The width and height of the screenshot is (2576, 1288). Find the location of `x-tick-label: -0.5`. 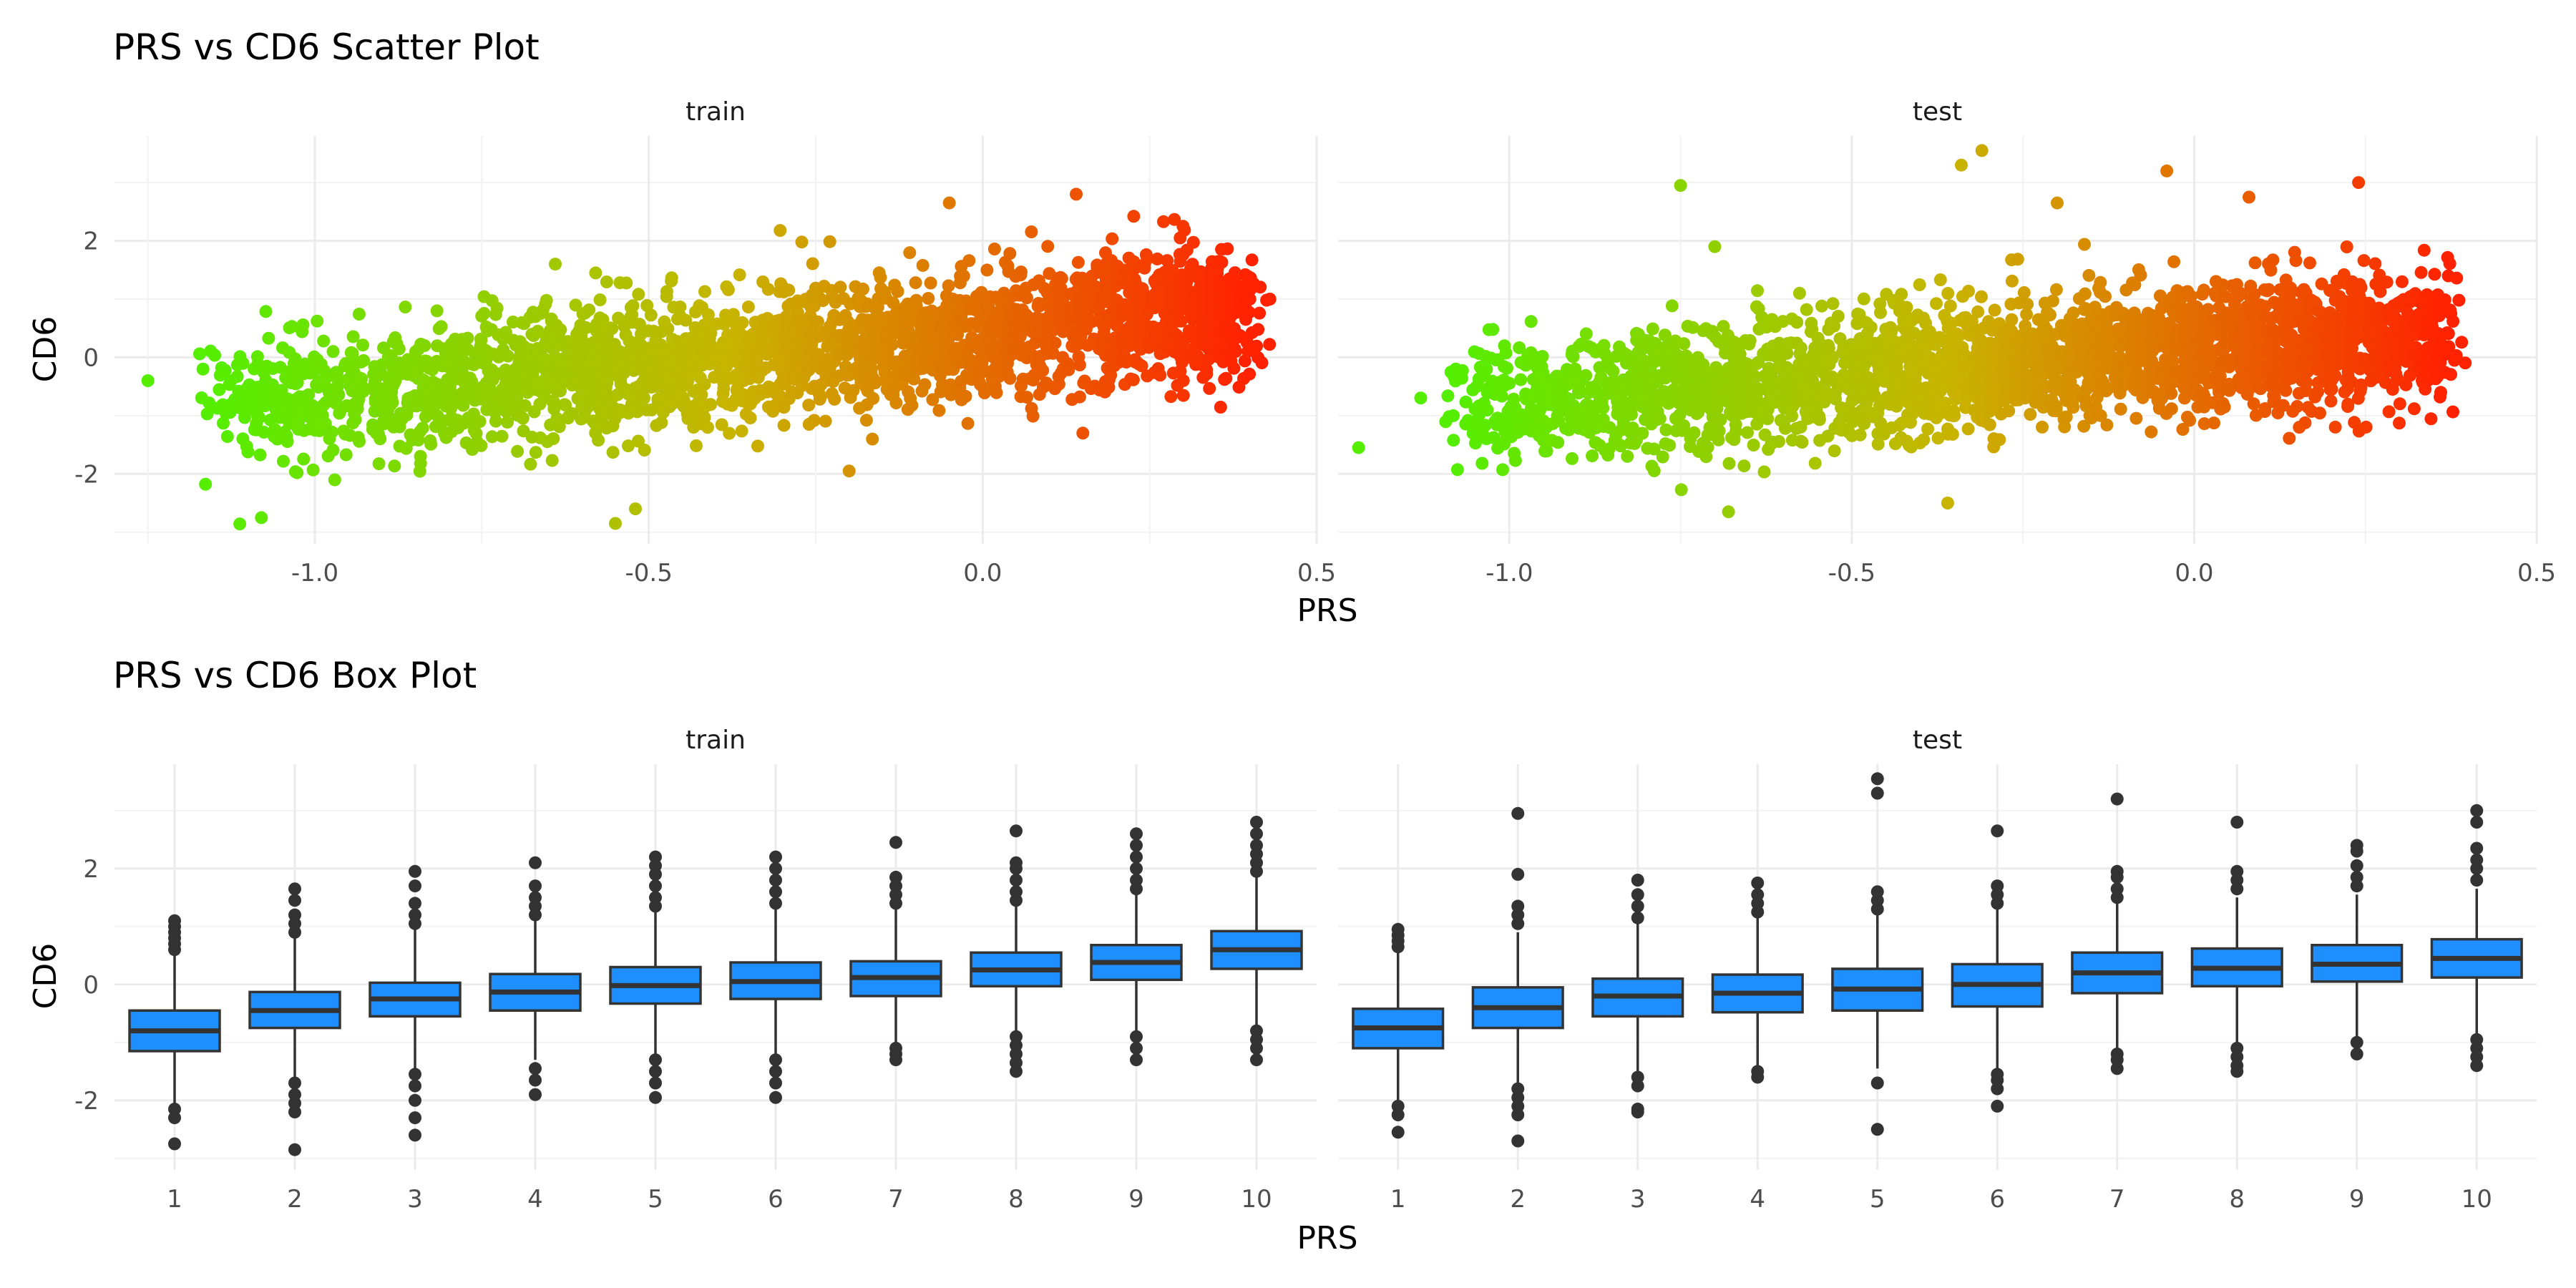

x-tick-label: -0.5 is located at coordinates (648, 573).